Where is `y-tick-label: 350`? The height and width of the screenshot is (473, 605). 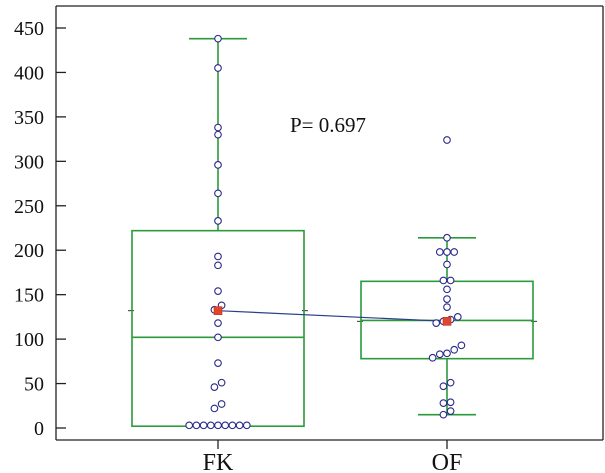 y-tick-label: 350 is located at coordinates (29, 118).